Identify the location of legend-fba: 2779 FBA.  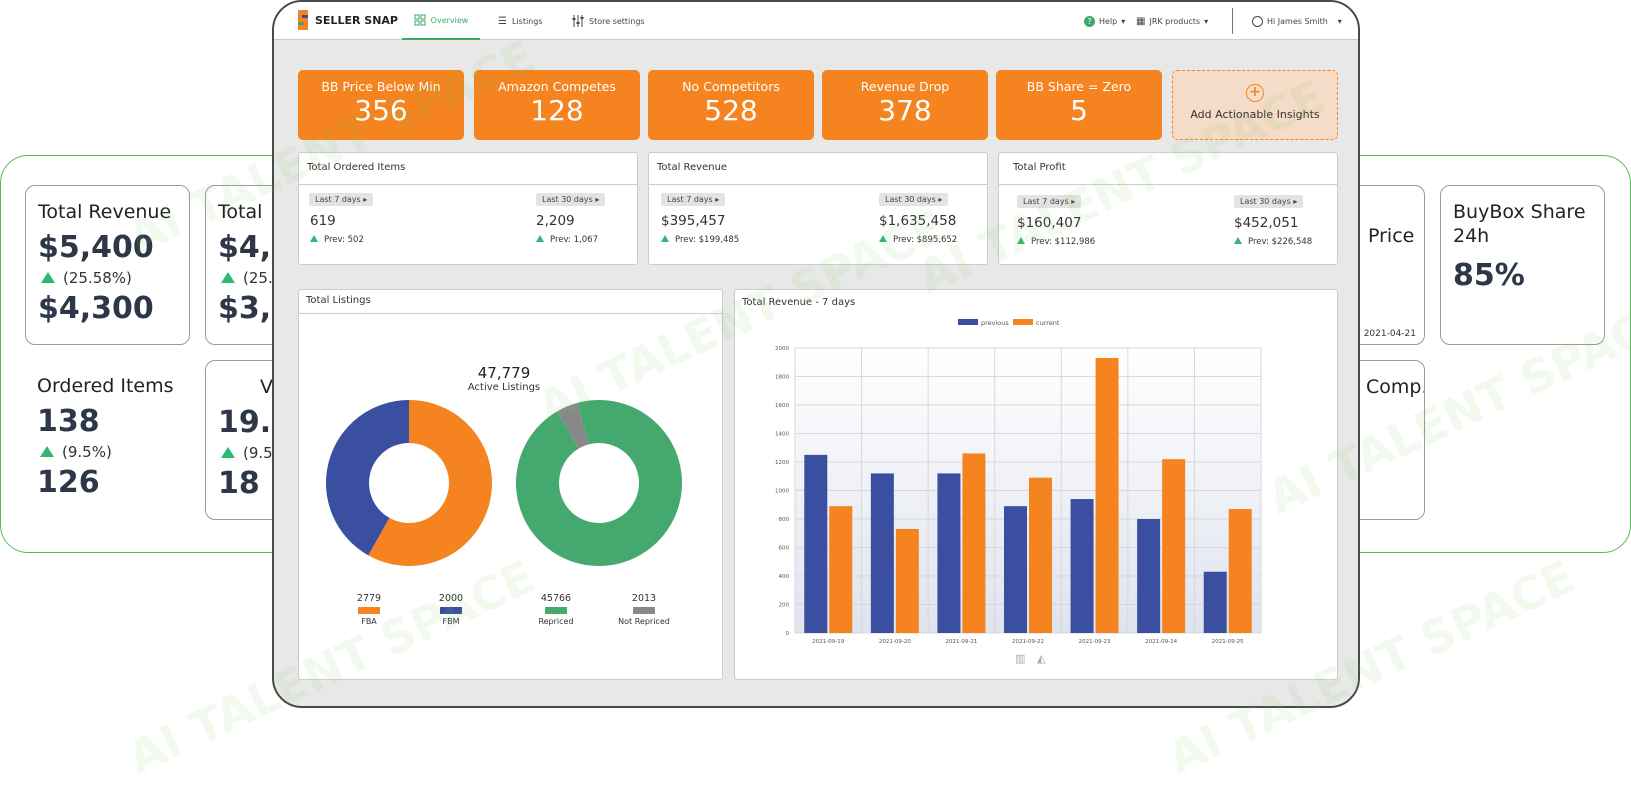
(369, 609).